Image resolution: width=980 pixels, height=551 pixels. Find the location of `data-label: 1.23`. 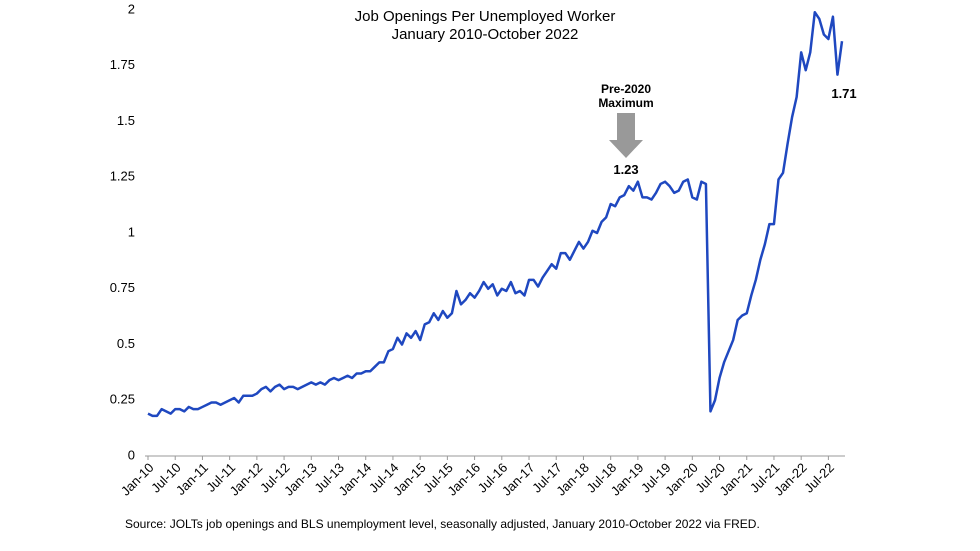

data-label: 1.23 is located at coordinates (626, 169).